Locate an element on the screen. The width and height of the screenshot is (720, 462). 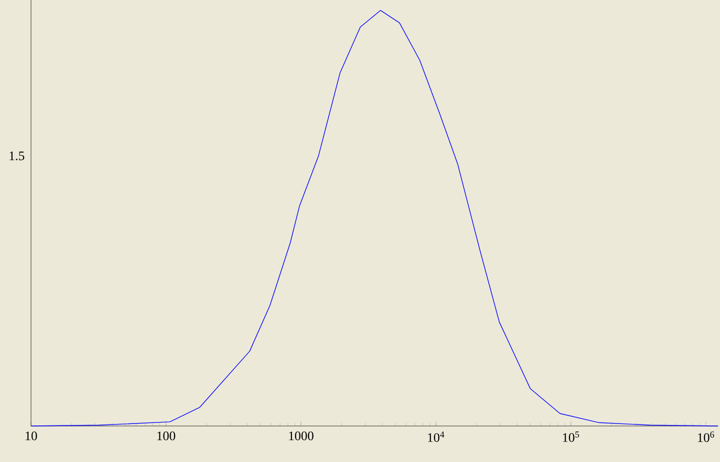
x-tick-label: 100 is located at coordinates (166, 436).